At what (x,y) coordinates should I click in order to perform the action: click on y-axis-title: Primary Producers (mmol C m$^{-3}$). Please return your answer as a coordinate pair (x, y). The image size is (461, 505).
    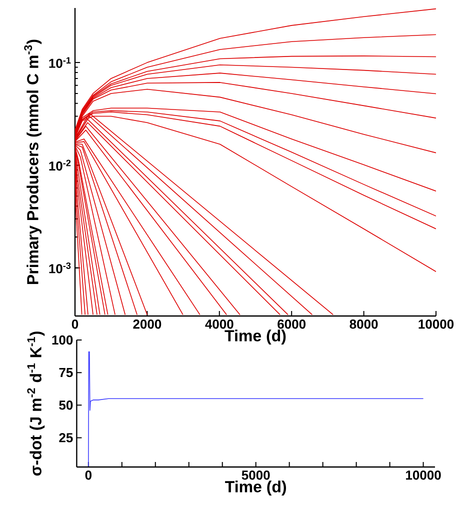
    Looking at the image, I should click on (33, 162).